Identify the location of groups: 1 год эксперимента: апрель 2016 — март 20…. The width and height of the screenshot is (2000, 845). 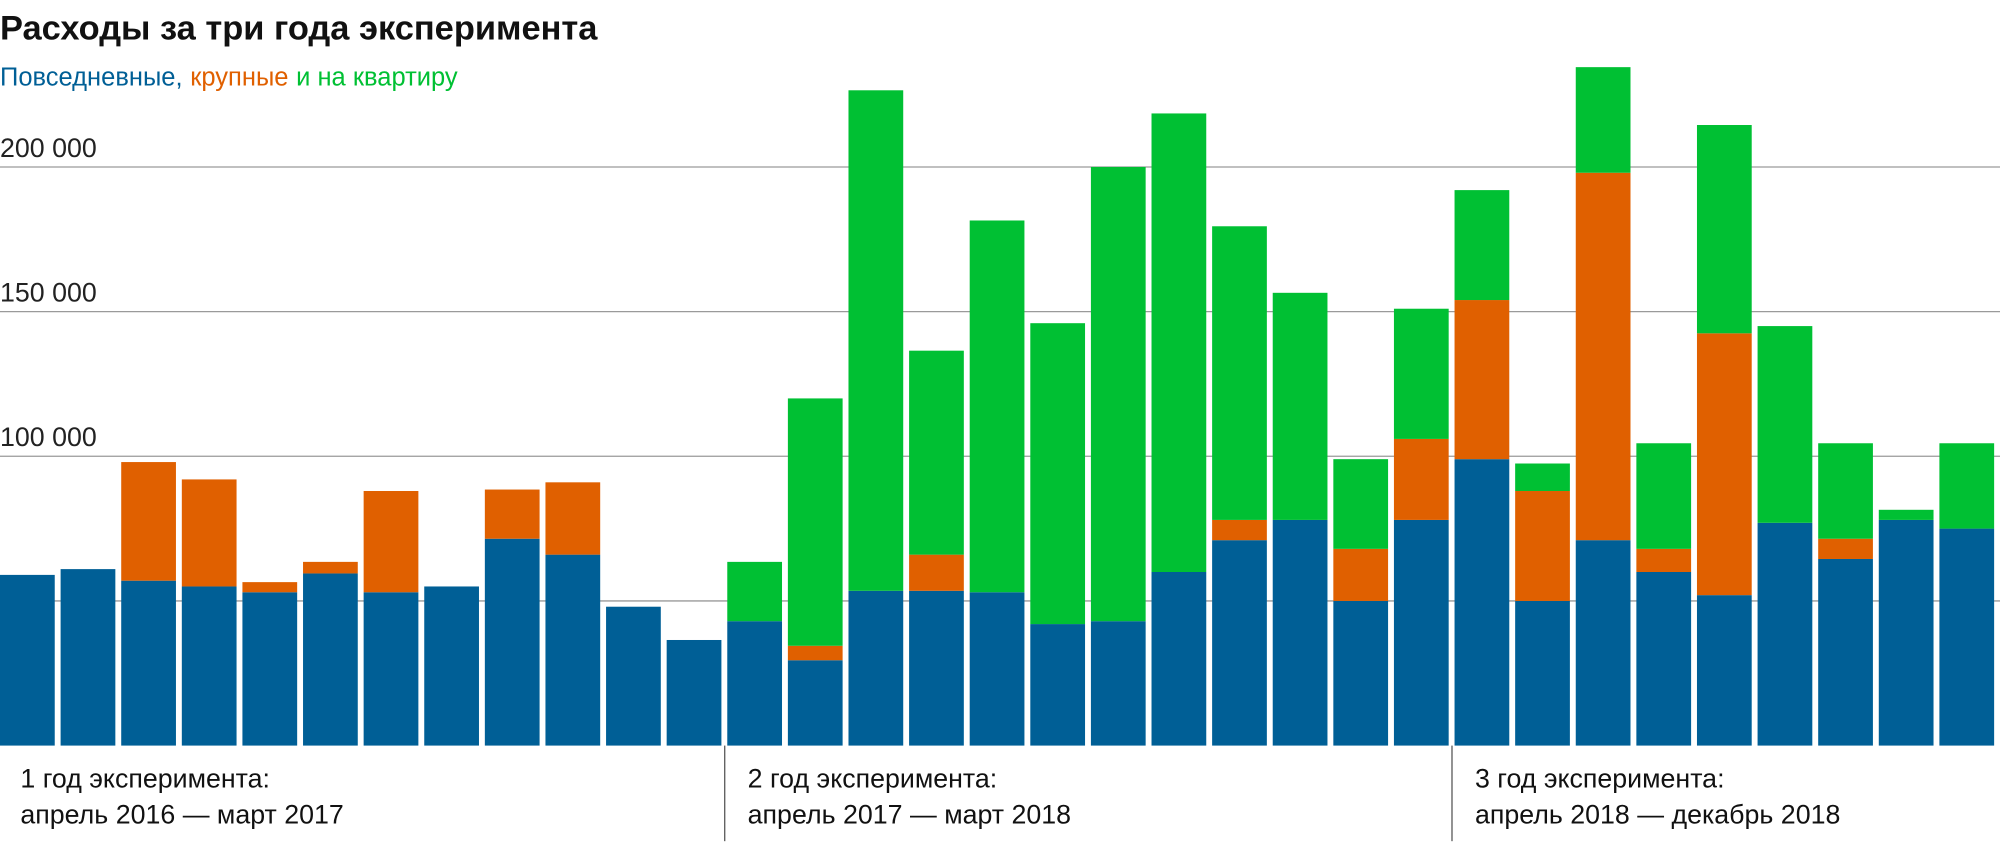
(930, 793).